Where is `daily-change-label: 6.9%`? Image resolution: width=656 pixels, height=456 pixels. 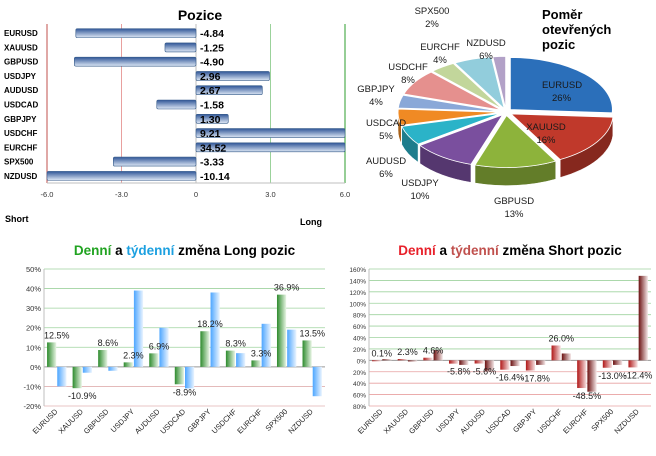
daily-change-label: 6.9% is located at coordinates (159, 346).